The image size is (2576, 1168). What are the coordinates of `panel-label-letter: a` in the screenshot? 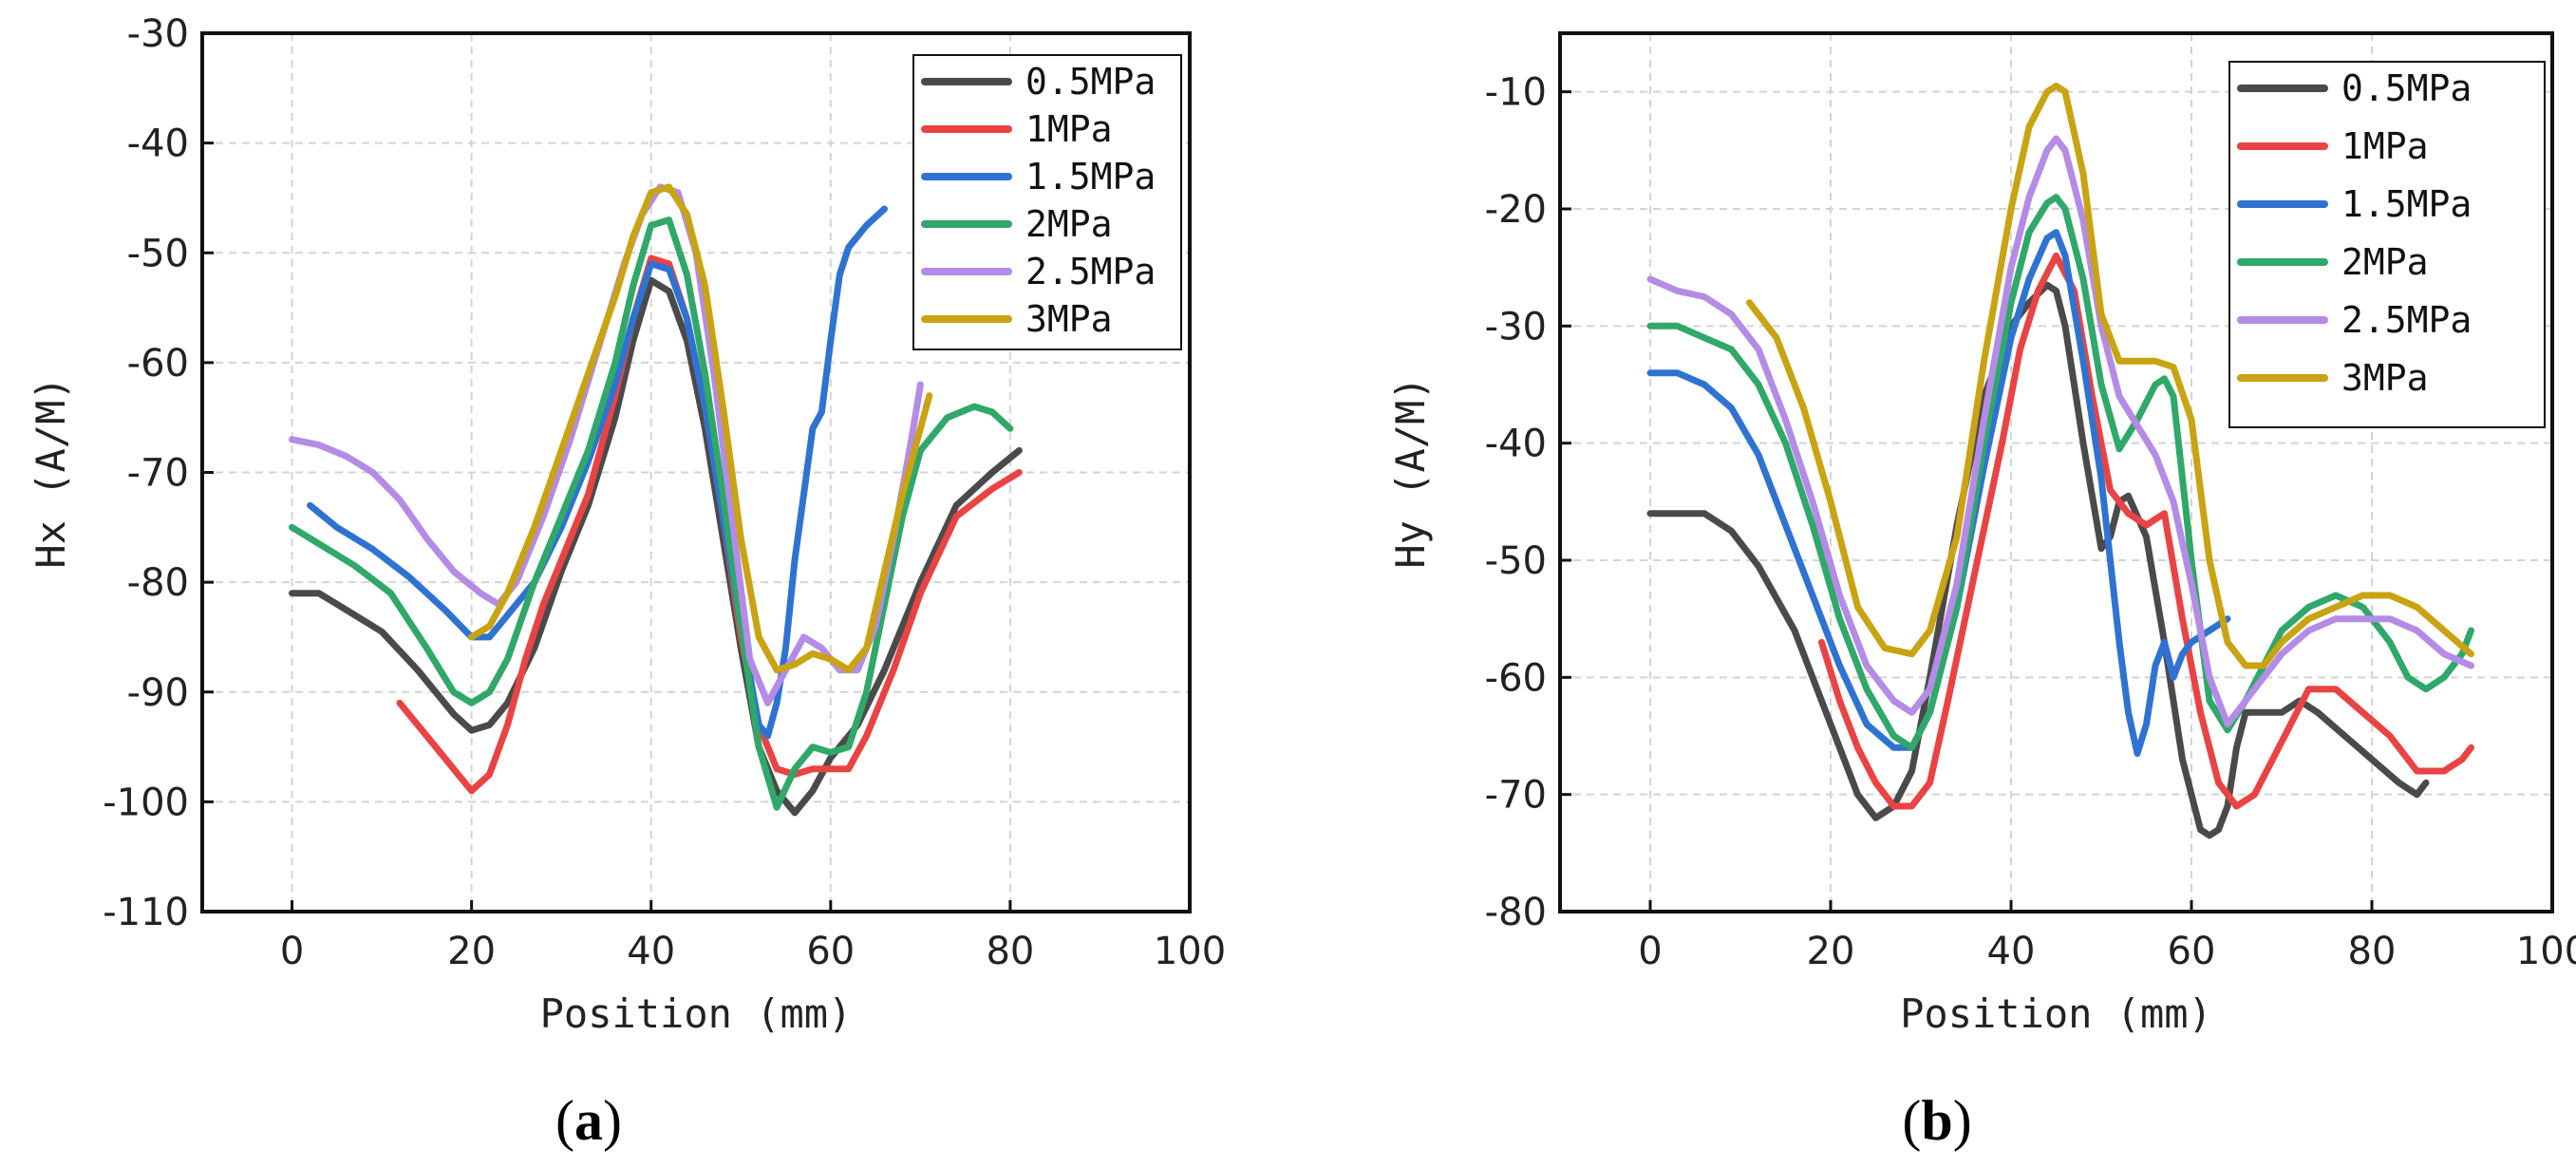 It's located at (588, 1120).